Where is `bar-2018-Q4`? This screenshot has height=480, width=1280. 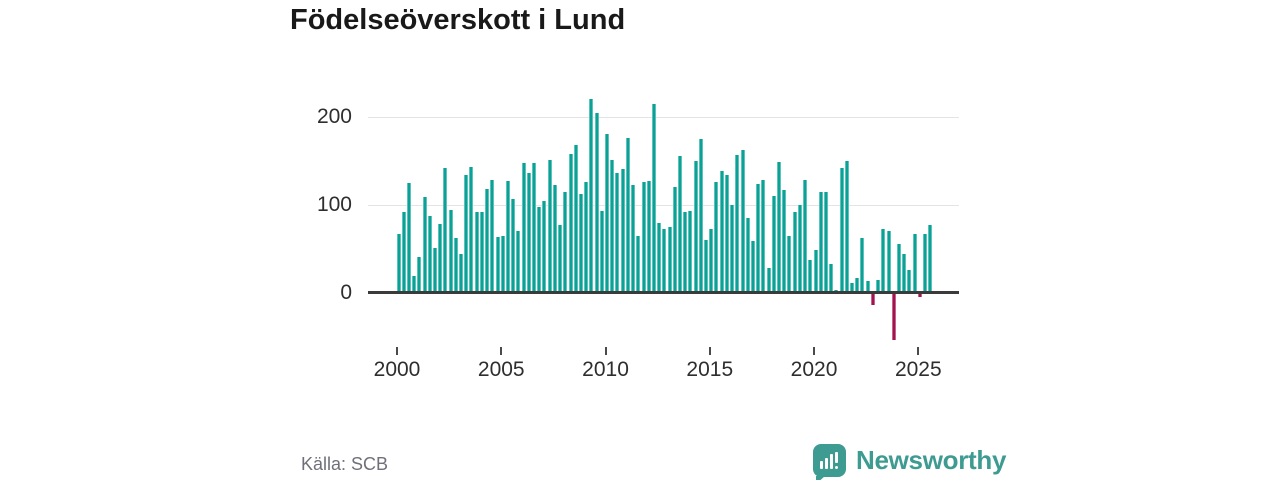 bar-2018-Q4 is located at coordinates (789, 264).